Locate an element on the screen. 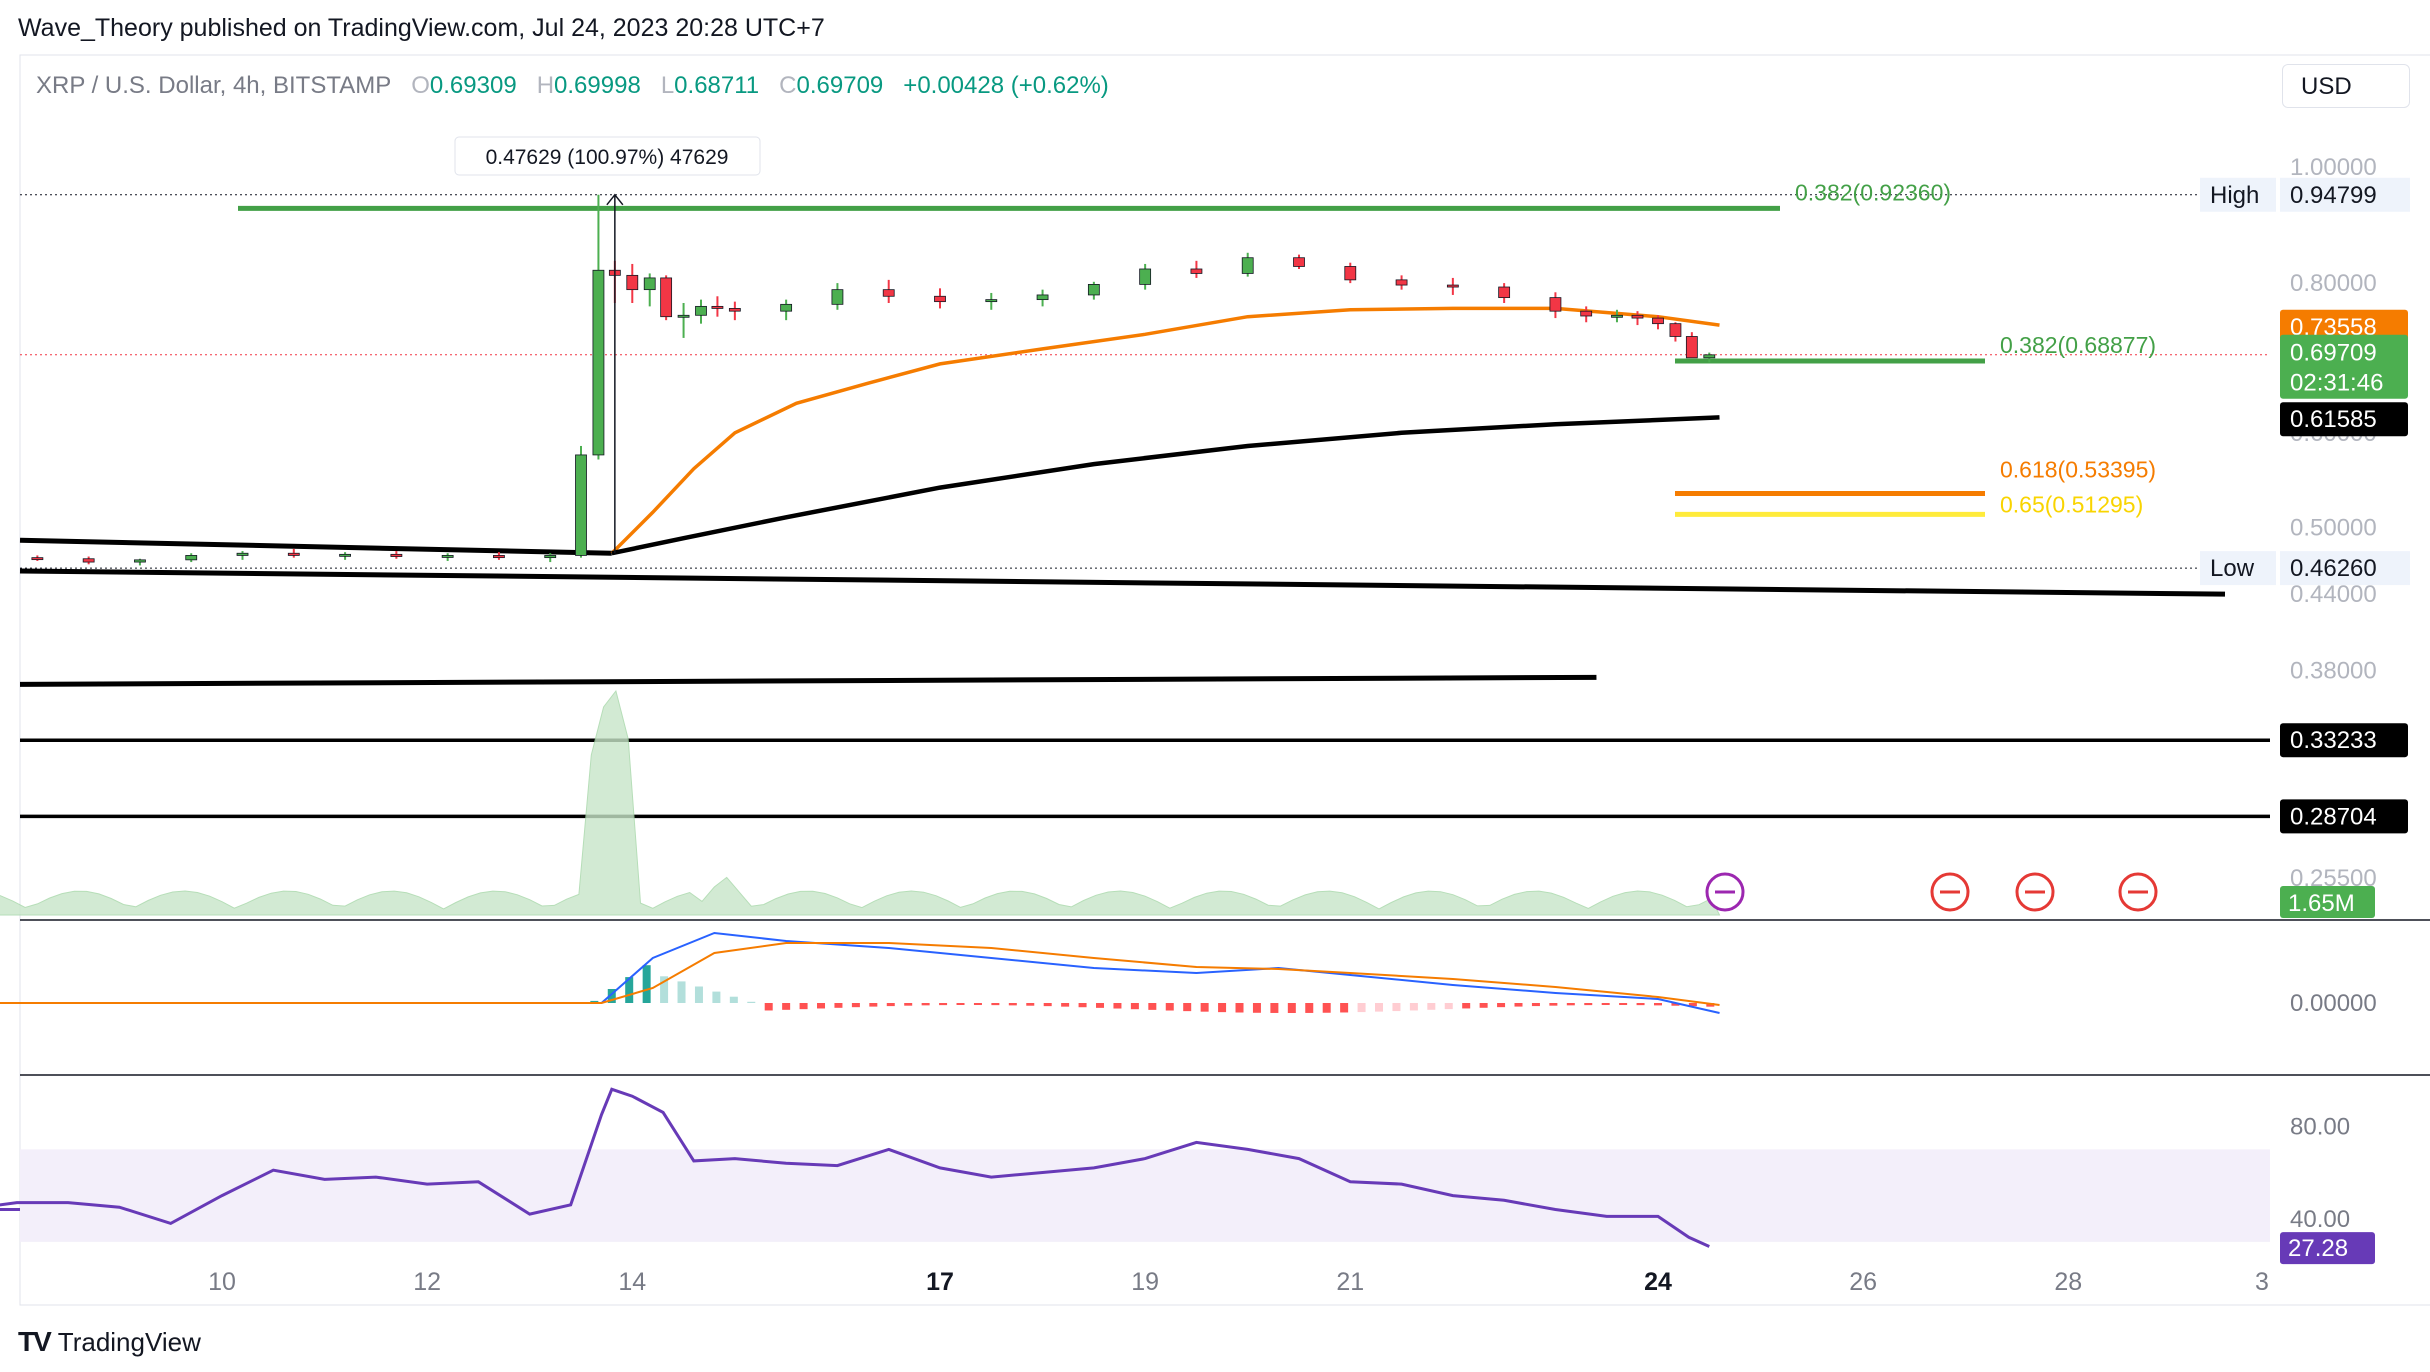 This screenshot has width=2430, height=1372. price-tick-label: 0.38000 is located at coordinates (2333, 670).